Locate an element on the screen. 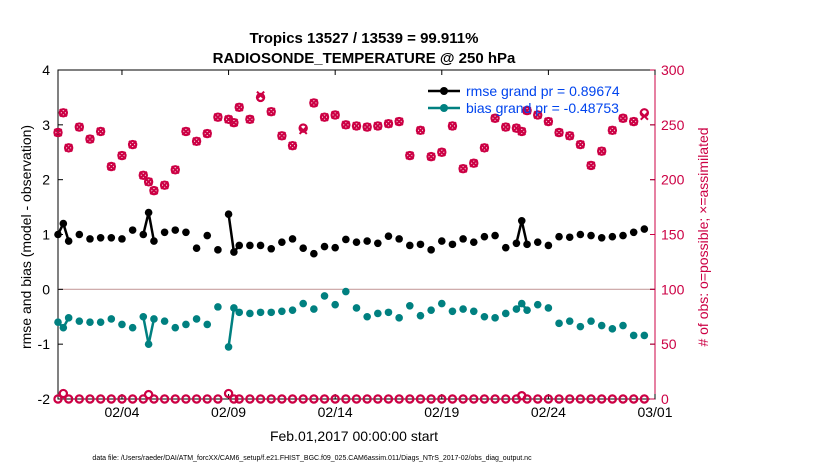 This screenshot has height=470, width=830. x-tick-label: 02/24 is located at coordinates (548, 412).